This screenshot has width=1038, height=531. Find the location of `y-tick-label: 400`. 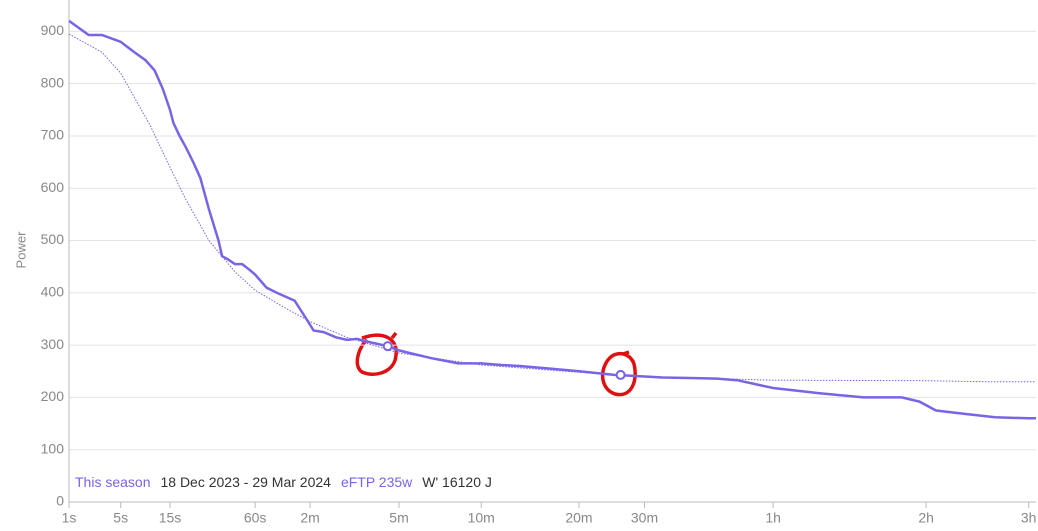

y-tick-label: 400 is located at coordinates (53, 292).